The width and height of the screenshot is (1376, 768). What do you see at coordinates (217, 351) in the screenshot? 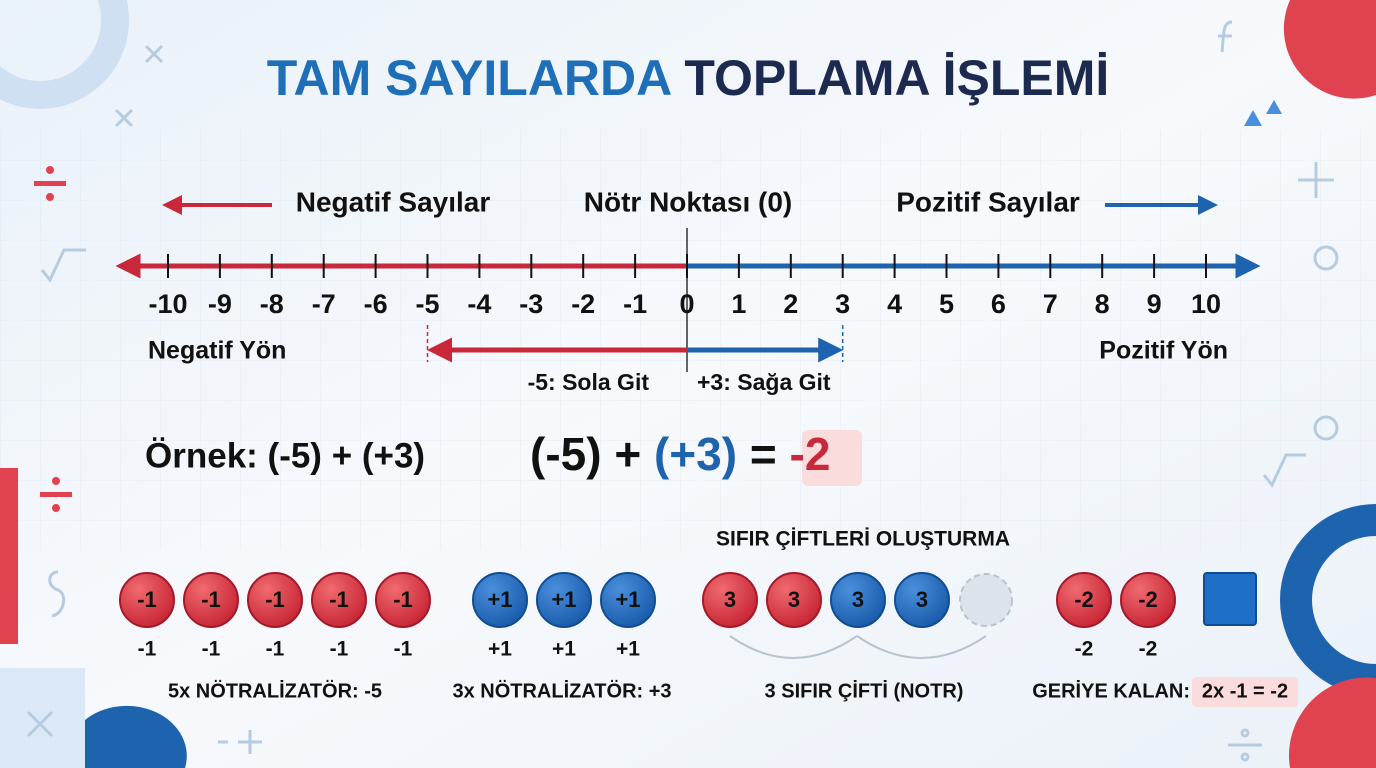
I see `negative-direction: Negatif Yön` at bounding box center [217, 351].